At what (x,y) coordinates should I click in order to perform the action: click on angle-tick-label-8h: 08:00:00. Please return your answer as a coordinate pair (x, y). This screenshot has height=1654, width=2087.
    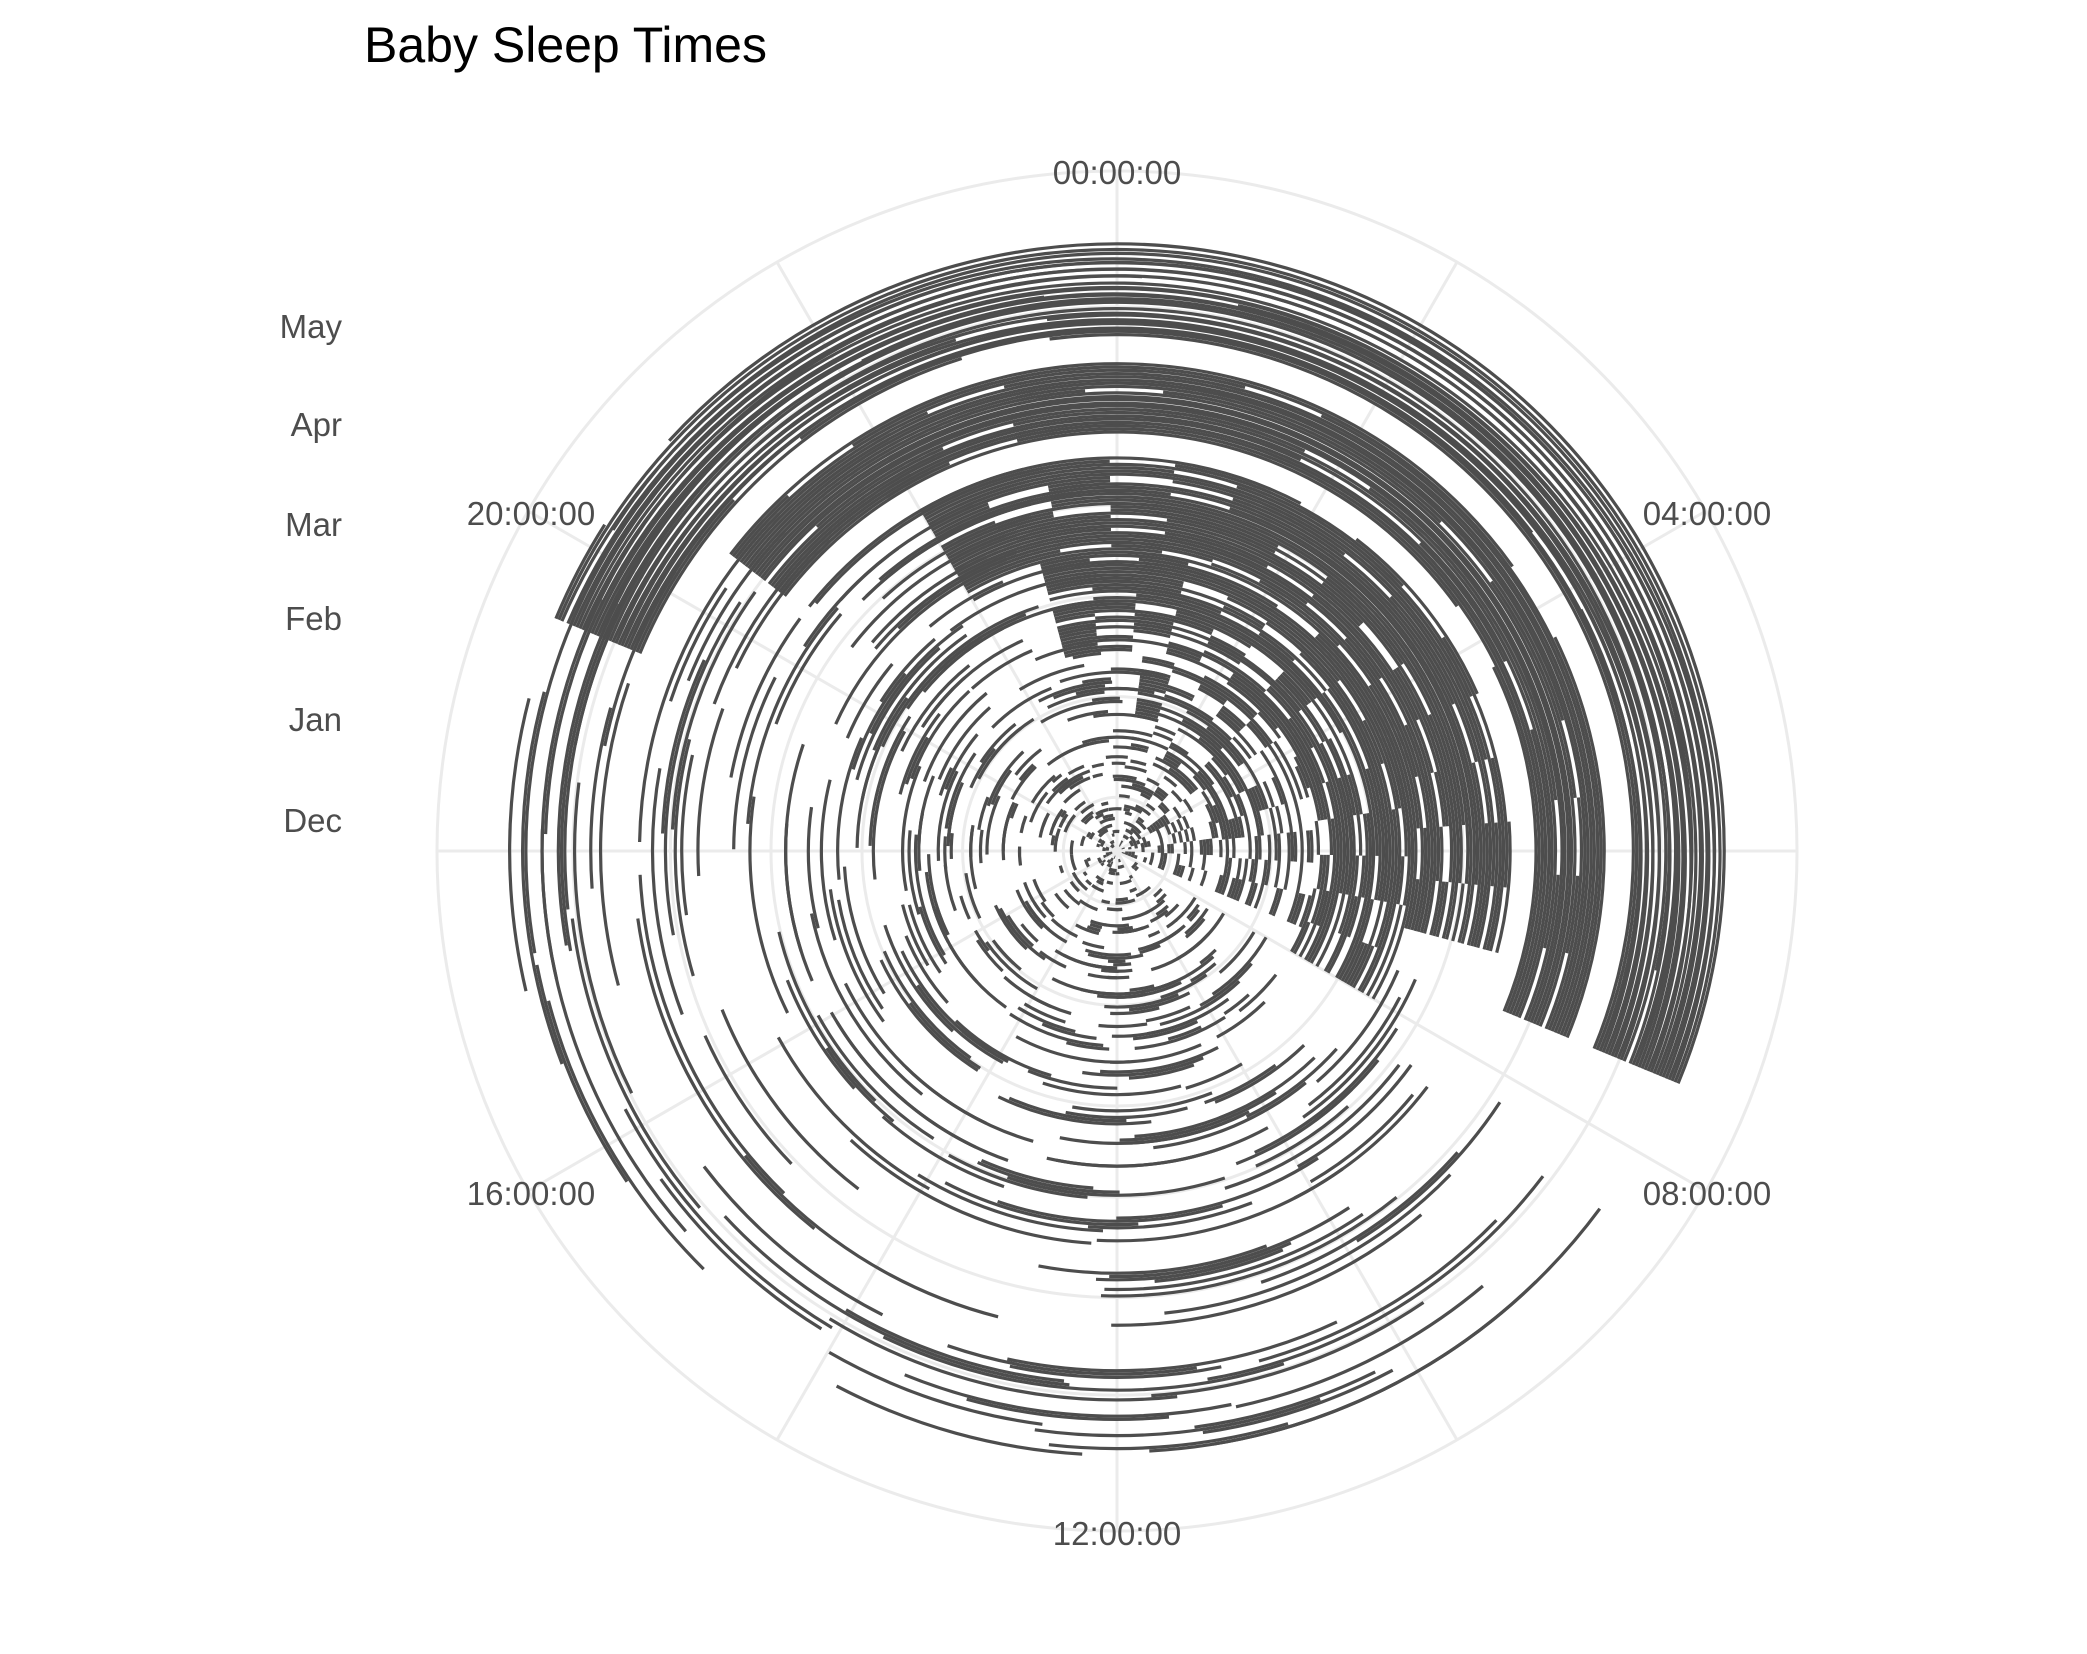
    Looking at the image, I should click on (1707, 1193).